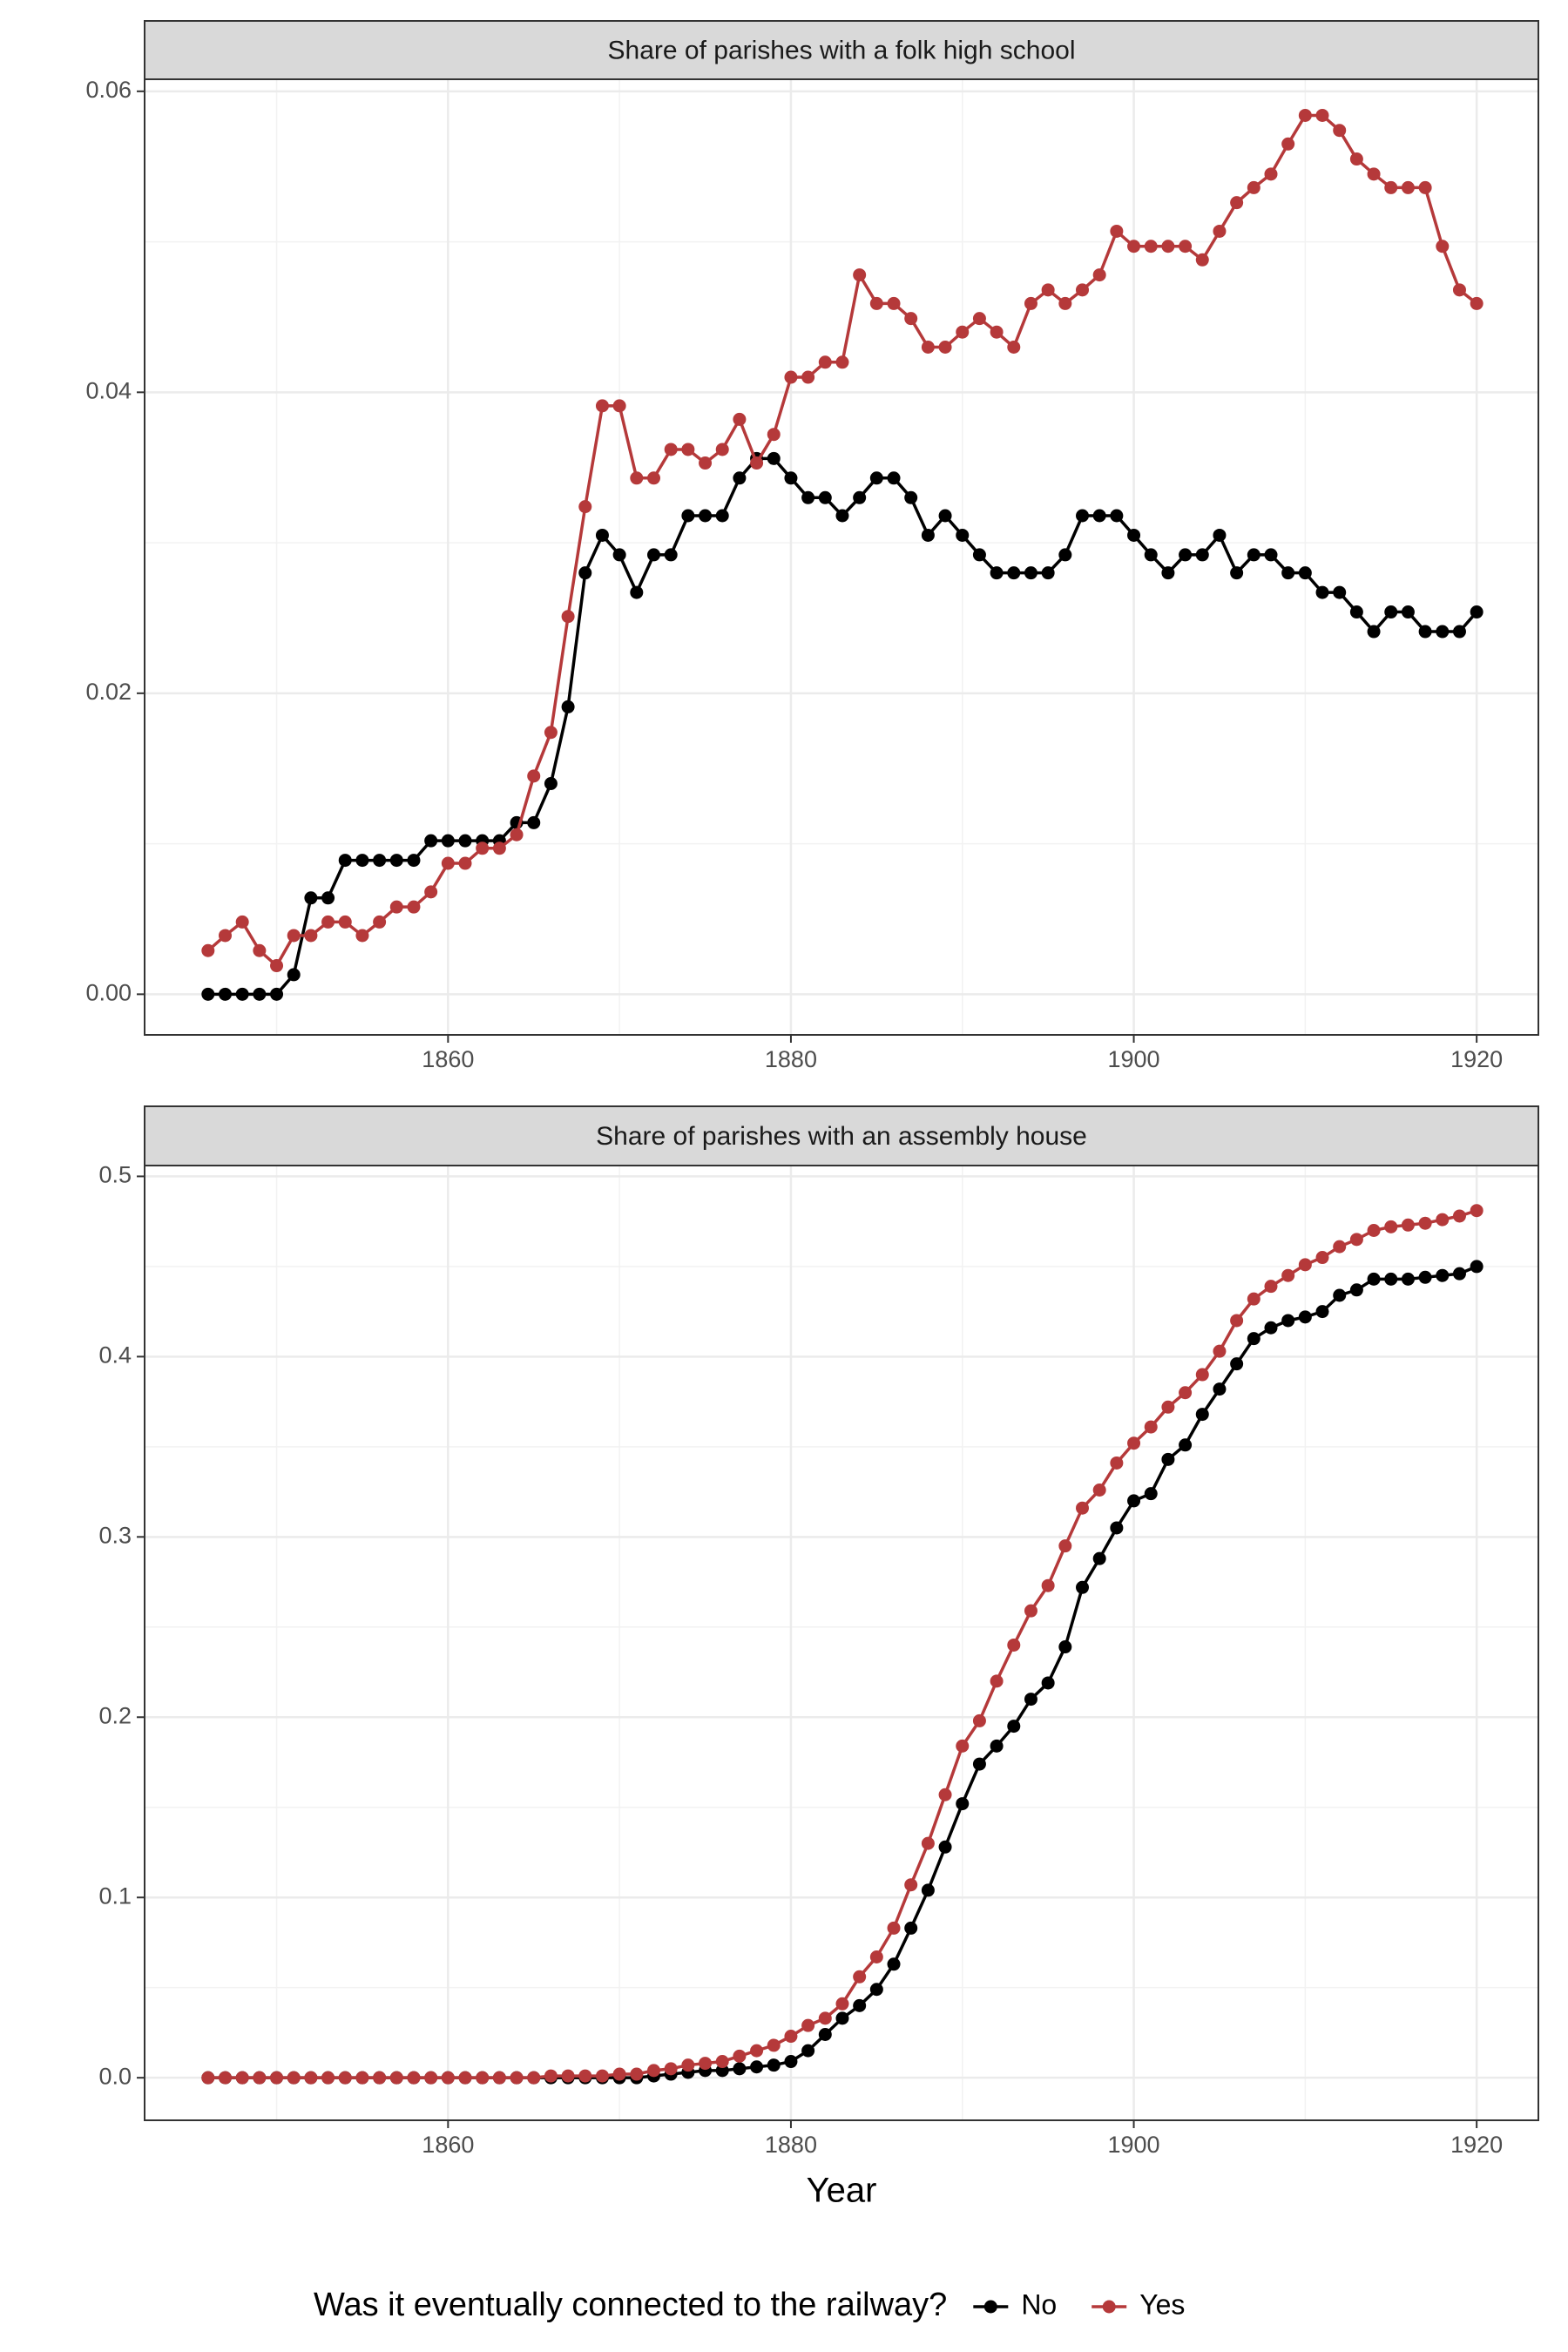 The height and width of the screenshot is (2352, 1568). What do you see at coordinates (841, 50) in the screenshot?
I see `strip` at bounding box center [841, 50].